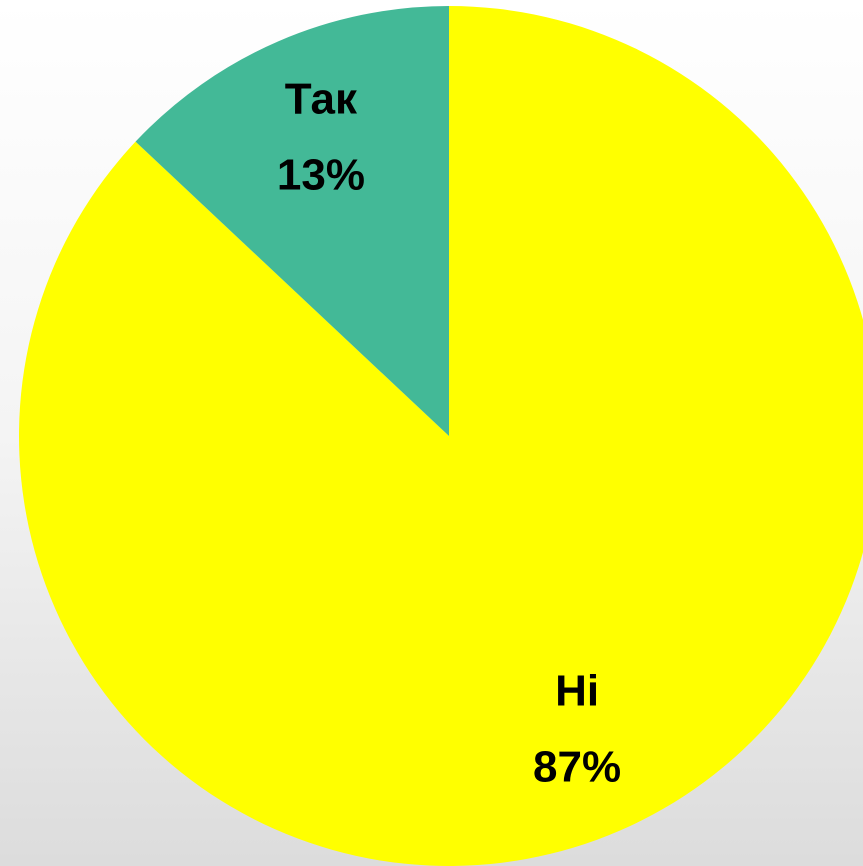  What do you see at coordinates (321, 99) in the screenshot?
I see `slice-label: Так` at bounding box center [321, 99].